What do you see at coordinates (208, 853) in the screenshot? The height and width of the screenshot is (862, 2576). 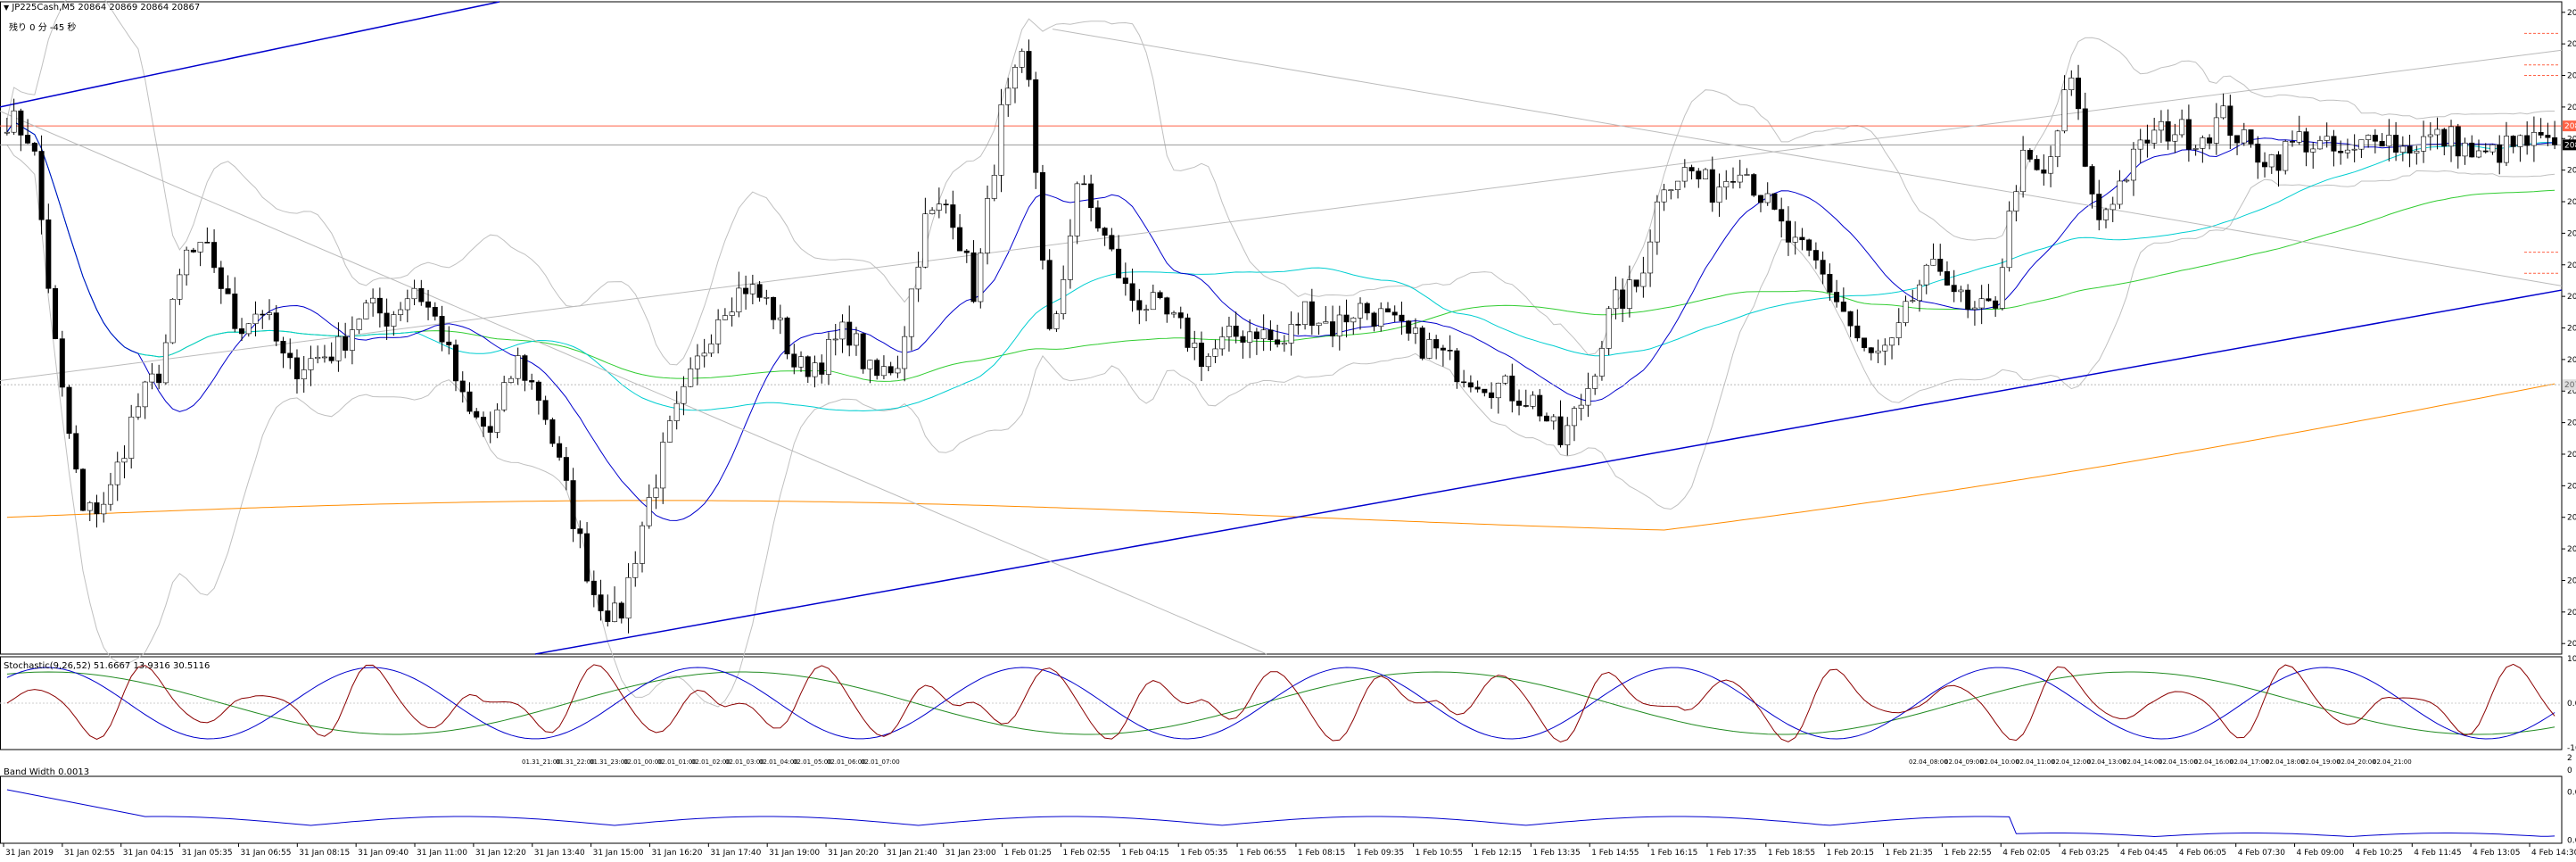 I see `x-tick-label: 31 Jan 05:35` at bounding box center [208, 853].